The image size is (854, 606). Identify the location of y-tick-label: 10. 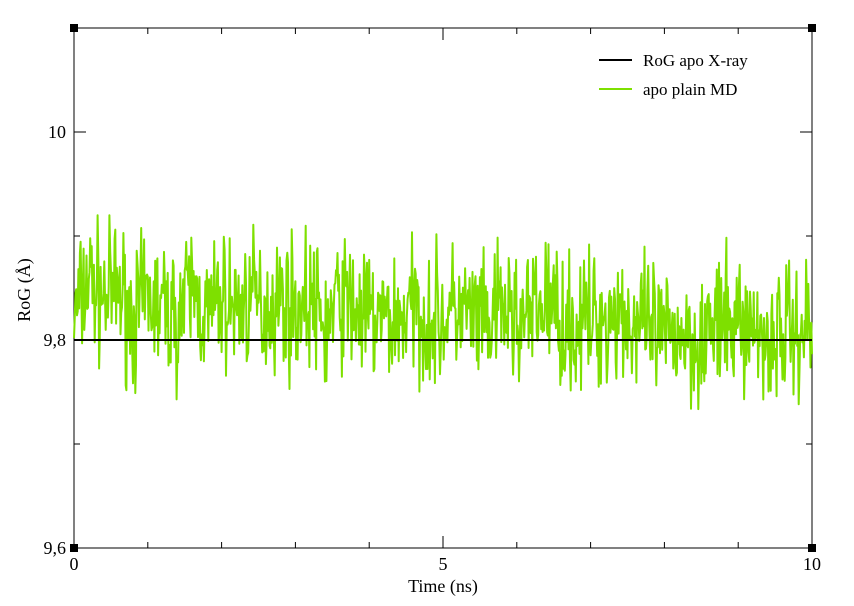
(57, 132).